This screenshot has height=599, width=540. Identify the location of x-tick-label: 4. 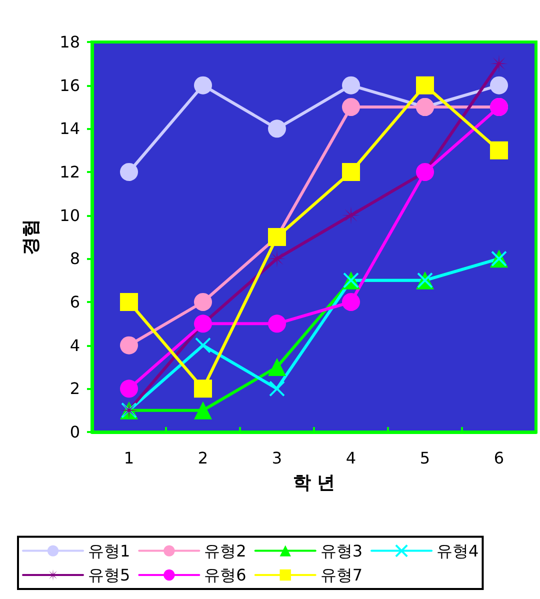
(351, 458).